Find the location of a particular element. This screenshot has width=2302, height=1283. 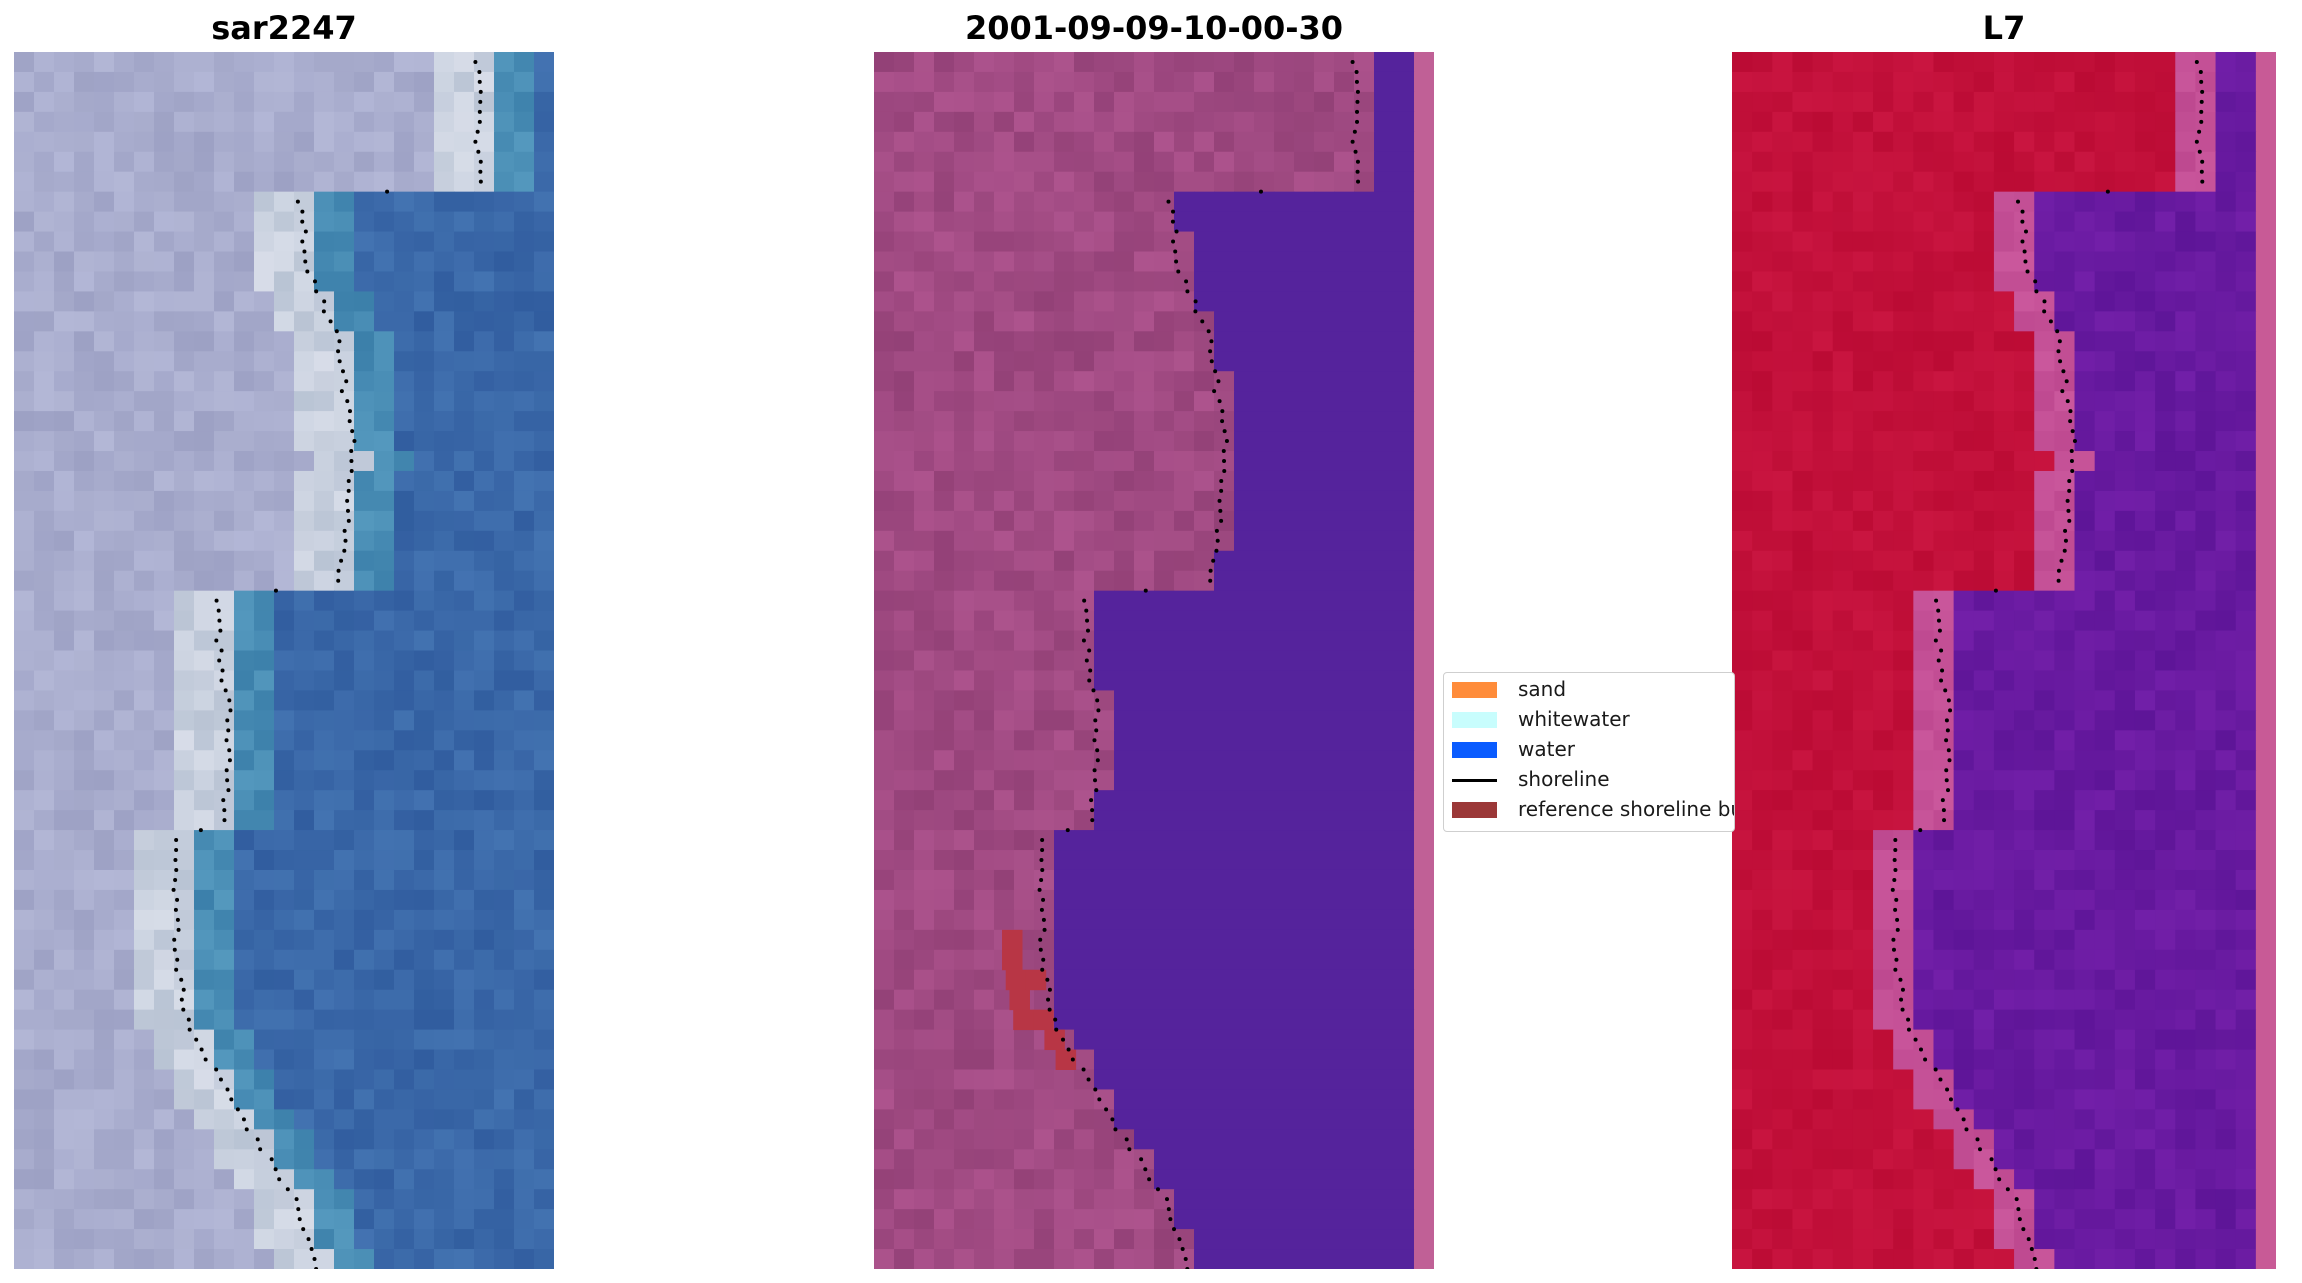

whitewater-swatch is located at coordinates (1474, 720).